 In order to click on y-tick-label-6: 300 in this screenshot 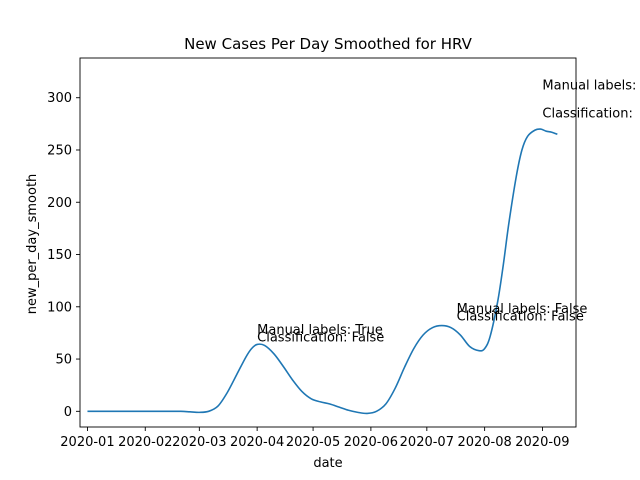, I will do `click(59, 98)`.